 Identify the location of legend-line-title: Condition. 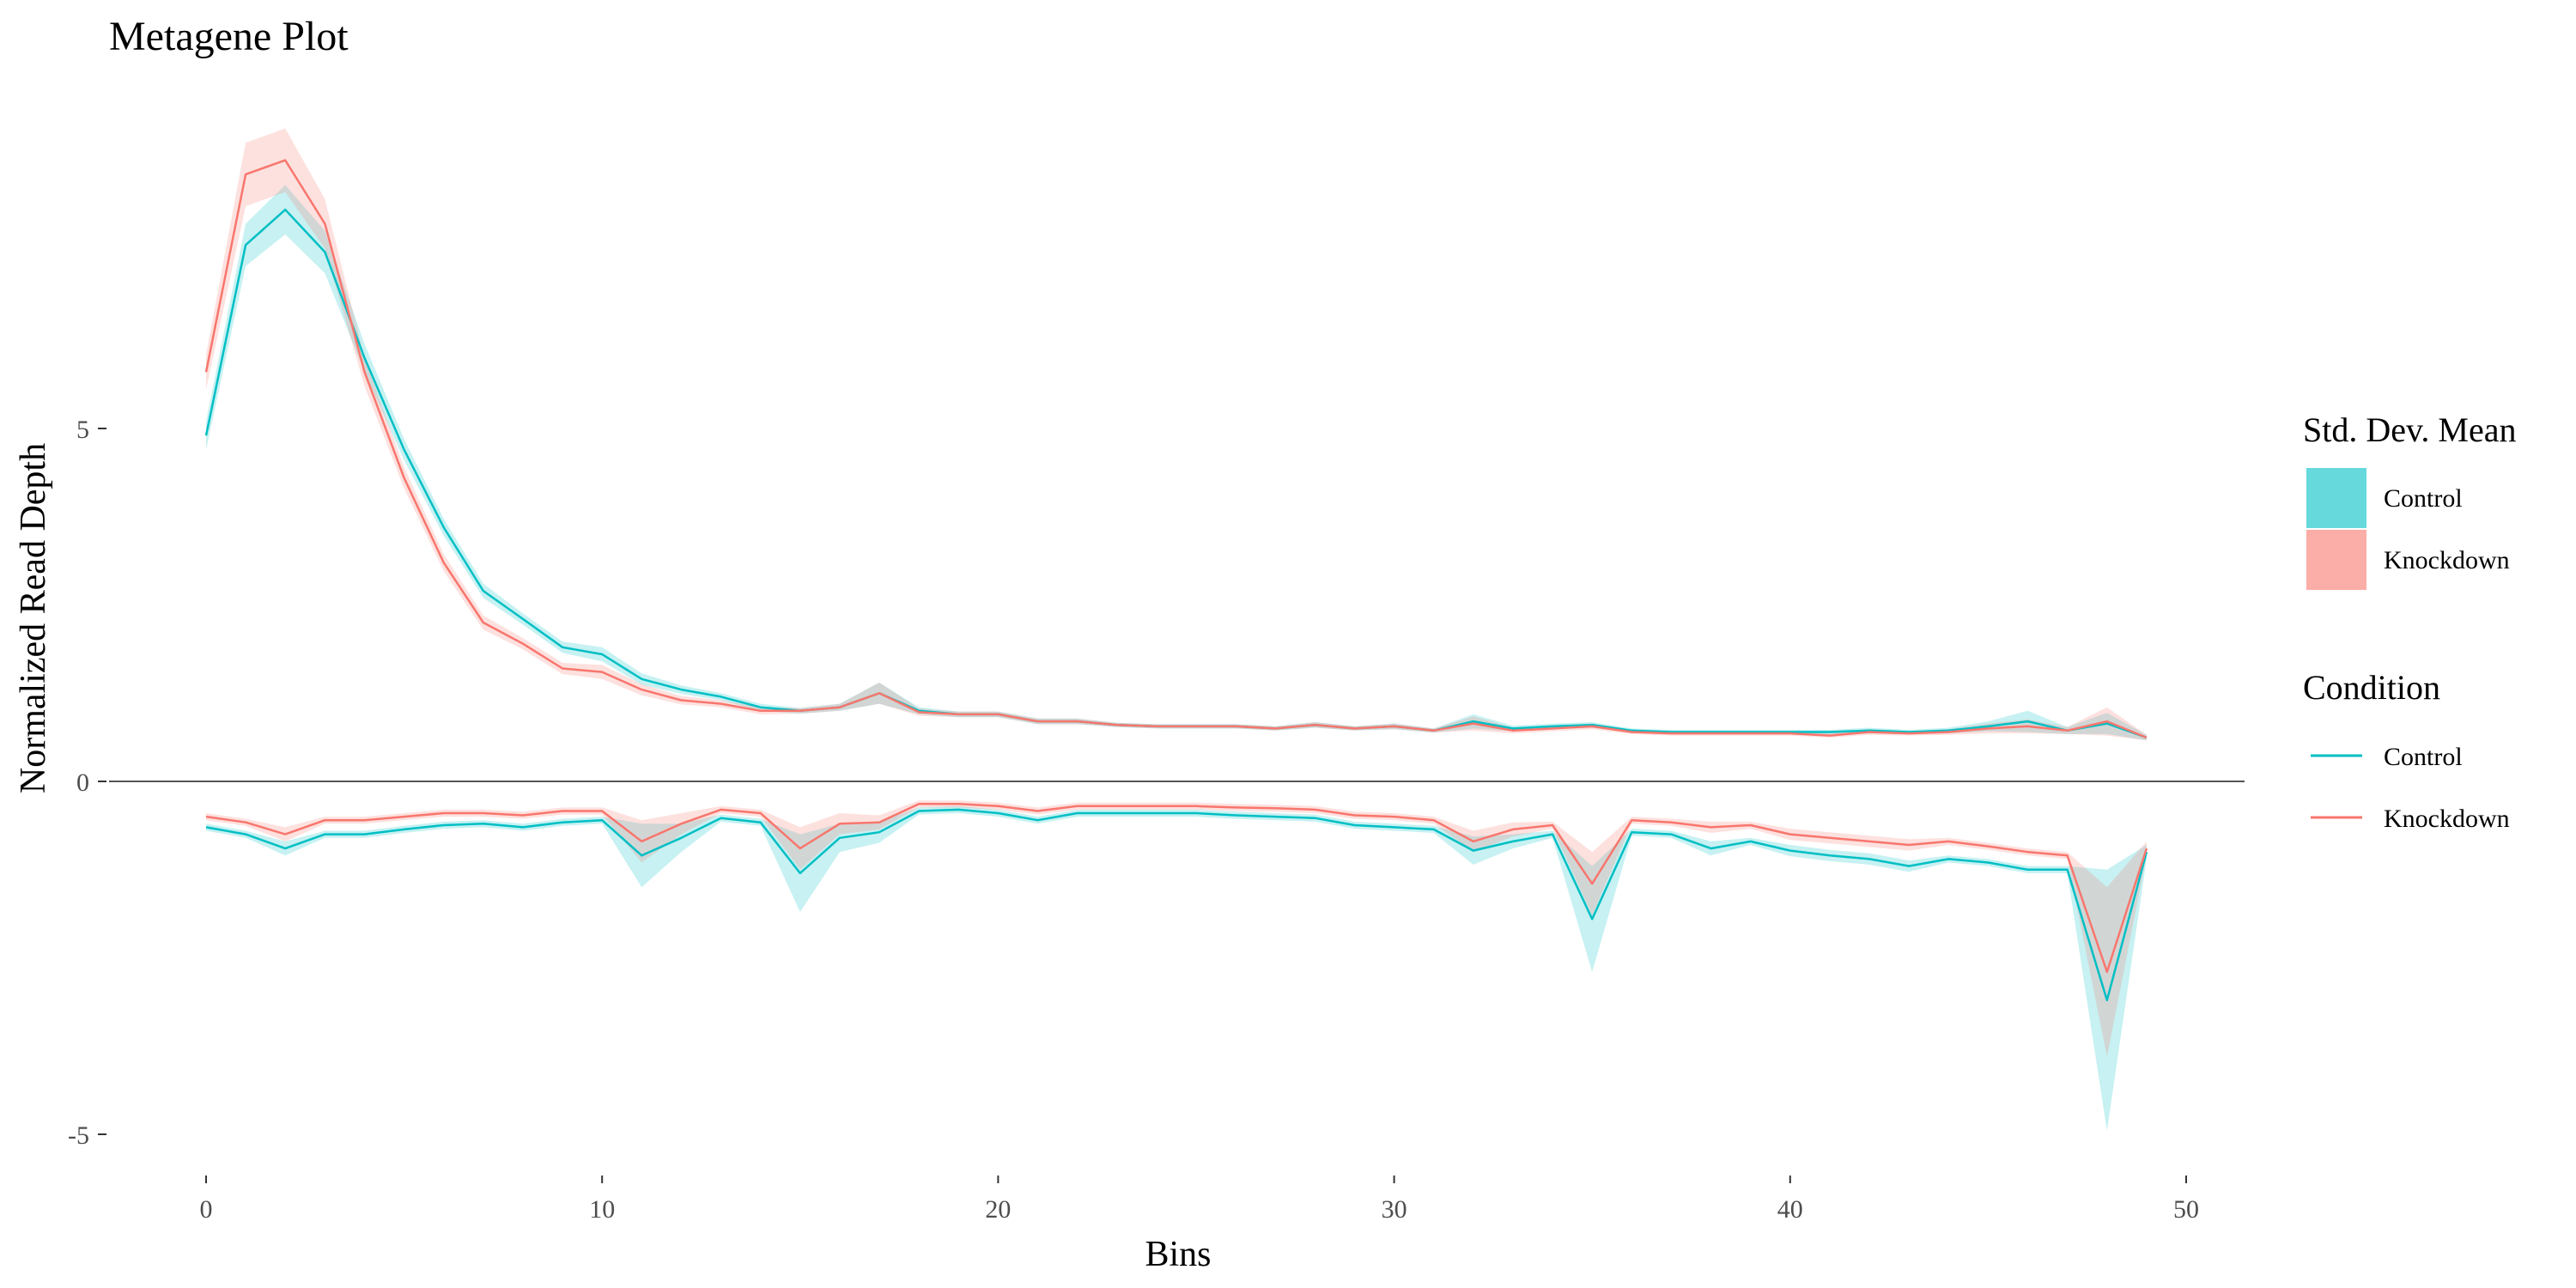
(2371, 687).